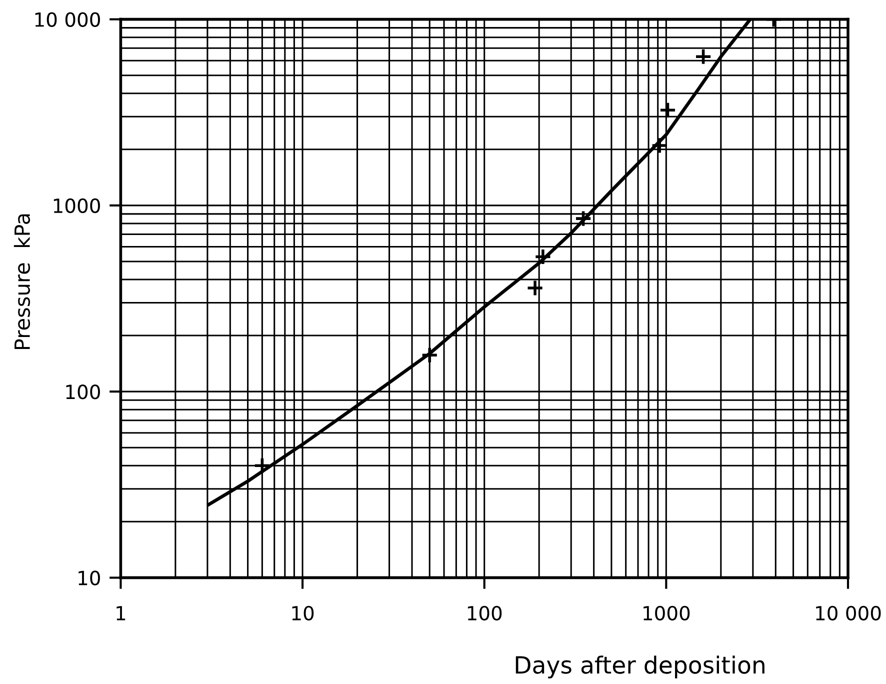 This screenshot has height=684, width=886. I want to click on y-tick-label: 10 000, so click(67, 19).